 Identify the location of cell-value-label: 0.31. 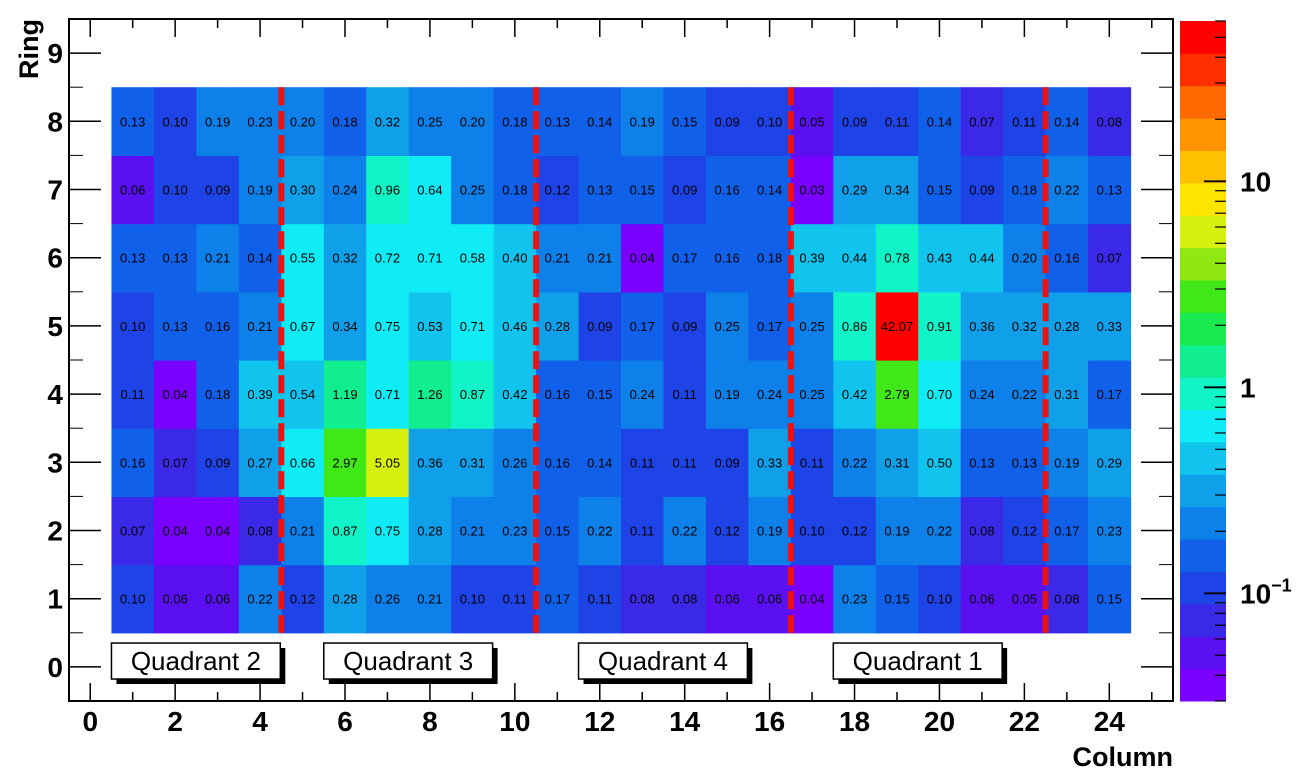
(896, 462).